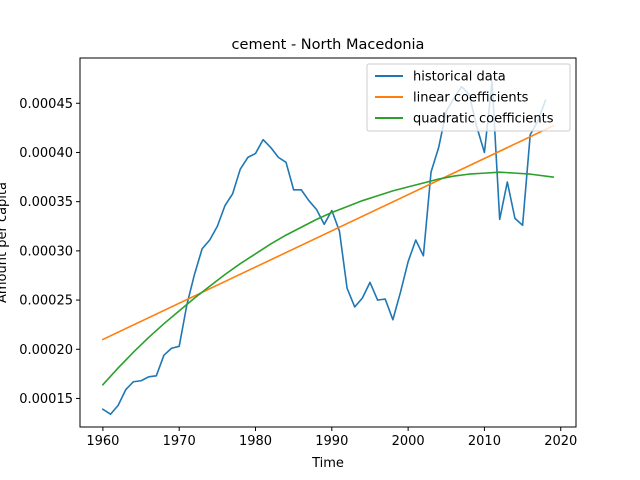 The image size is (640, 480). What do you see at coordinates (46, 399) in the screenshot?
I see `y-tick-label: 0.00015` at bounding box center [46, 399].